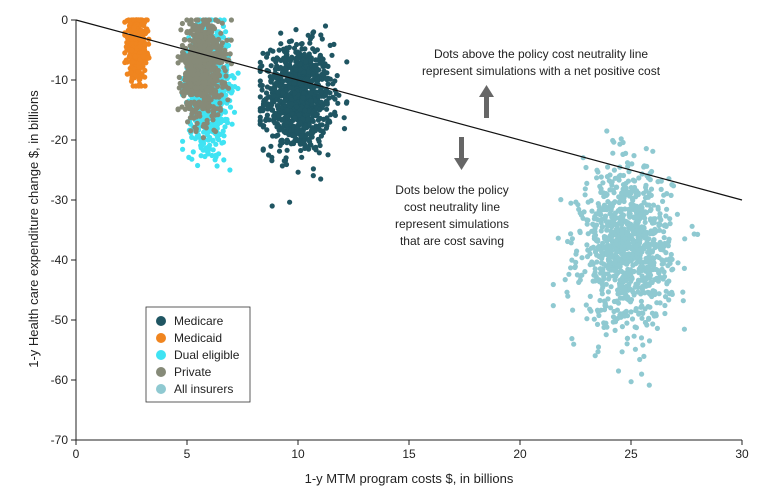 The width and height of the screenshot is (780, 492). What do you see at coordinates (631, 454) in the screenshot?
I see `x-tick-label: 25` at bounding box center [631, 454].